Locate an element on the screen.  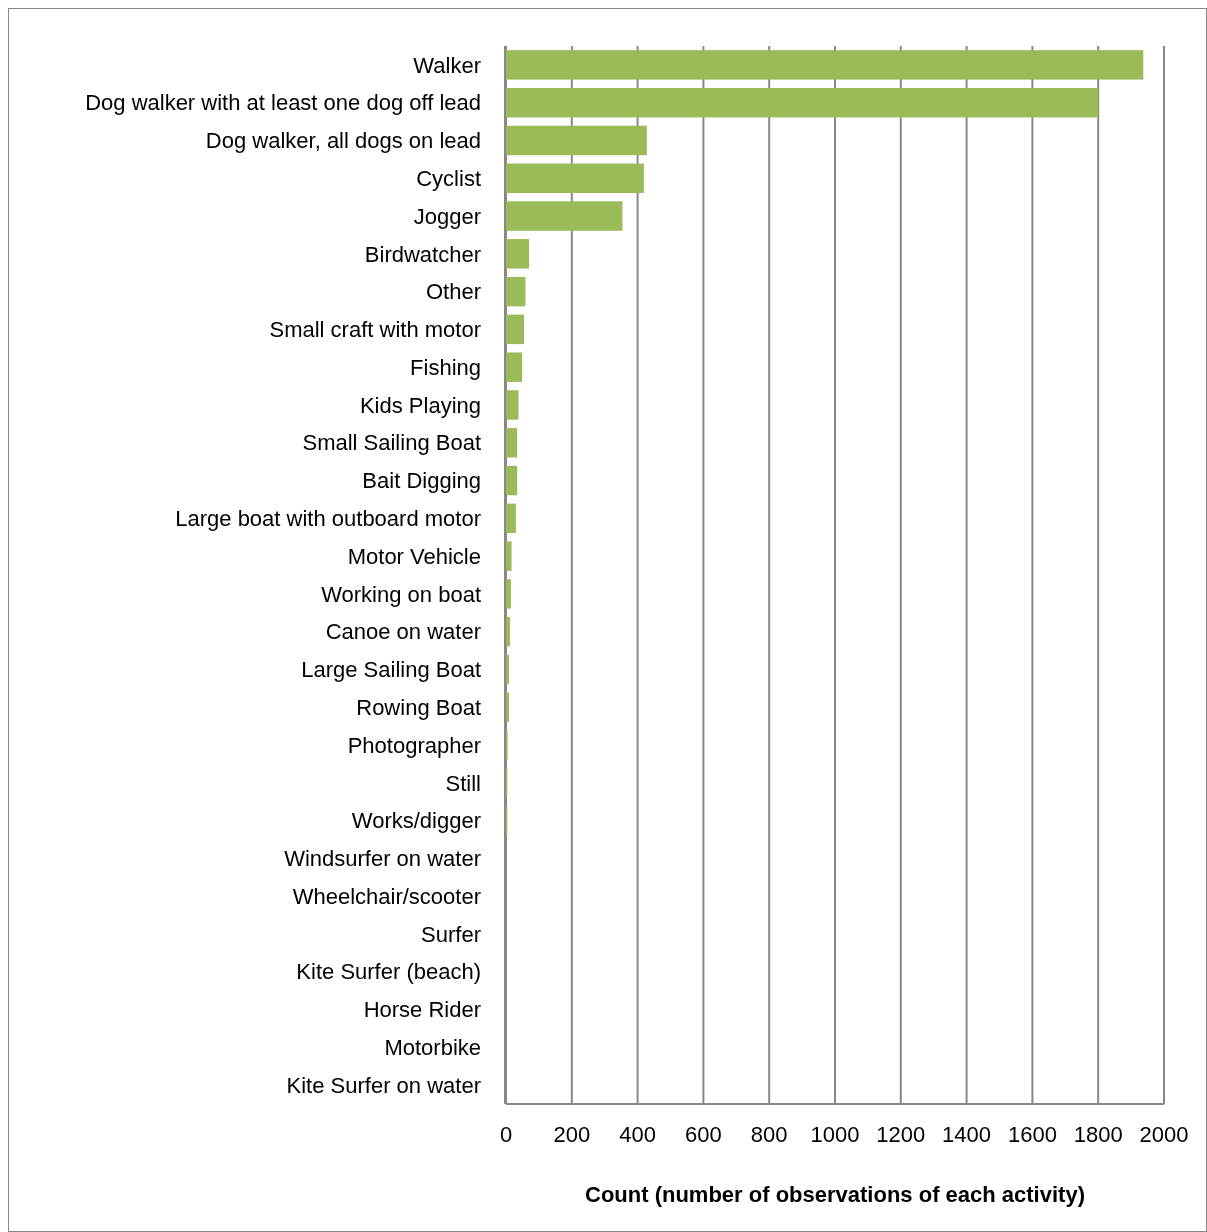
x-axis-title: Count (number of observations of each activity) is located at coordinates (835, 1194).